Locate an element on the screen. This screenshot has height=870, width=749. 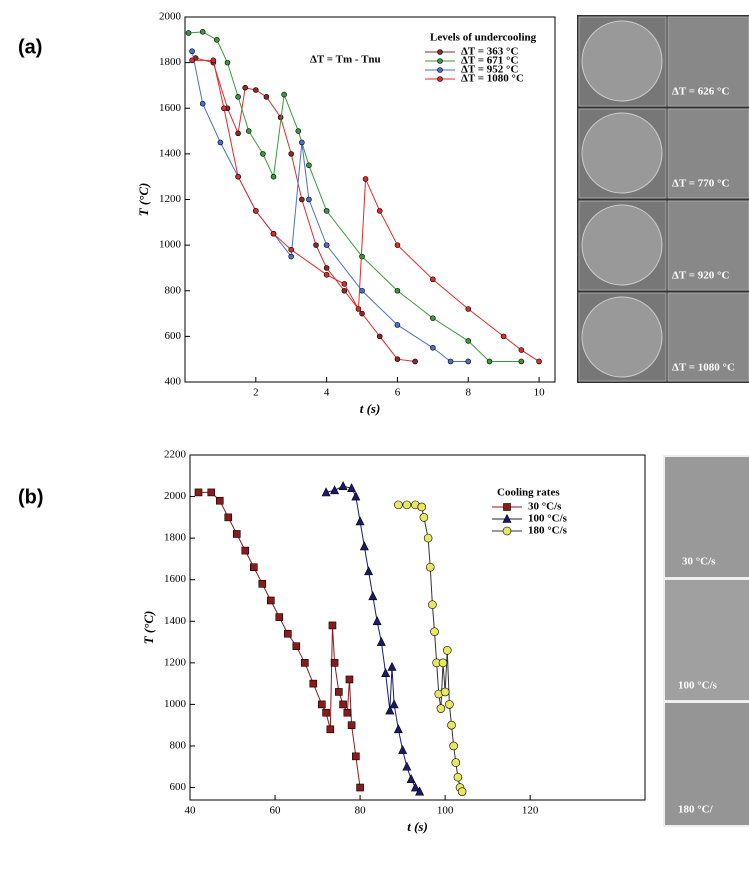
x-tick-label: 80 is located at coordinates (361, 811).